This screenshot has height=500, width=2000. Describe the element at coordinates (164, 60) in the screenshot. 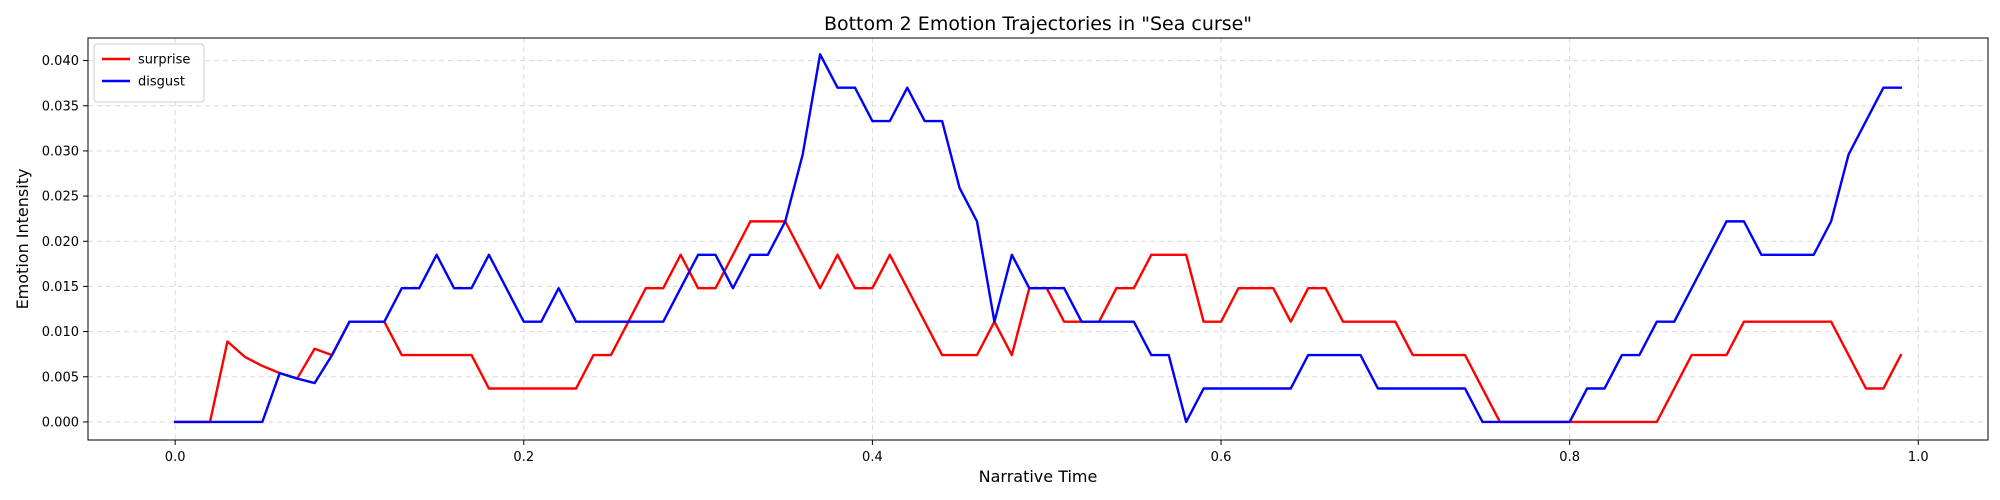

I see `legend-label-surprise: surprise` at that location.